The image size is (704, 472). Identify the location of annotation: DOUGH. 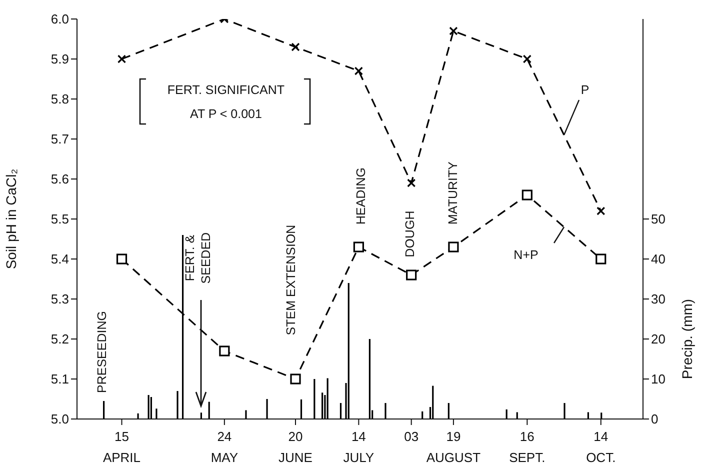
(410, 234).